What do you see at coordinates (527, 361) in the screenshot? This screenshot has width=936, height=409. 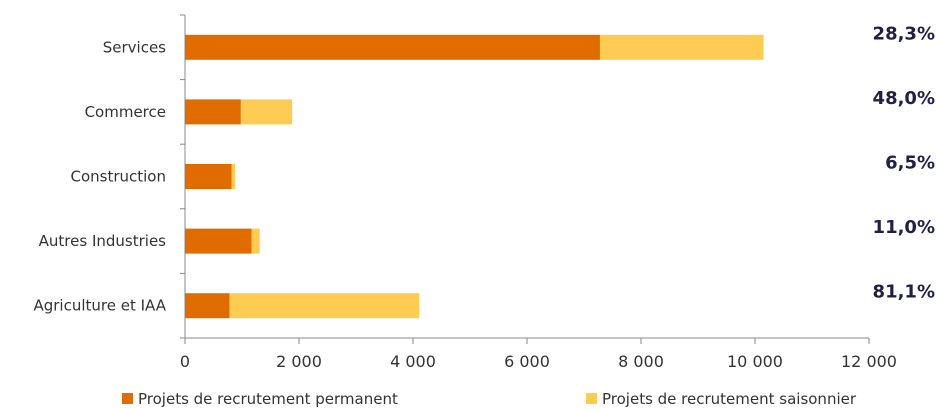 I see `x-tick-label: 6 000` at bounding box center [527, 361].